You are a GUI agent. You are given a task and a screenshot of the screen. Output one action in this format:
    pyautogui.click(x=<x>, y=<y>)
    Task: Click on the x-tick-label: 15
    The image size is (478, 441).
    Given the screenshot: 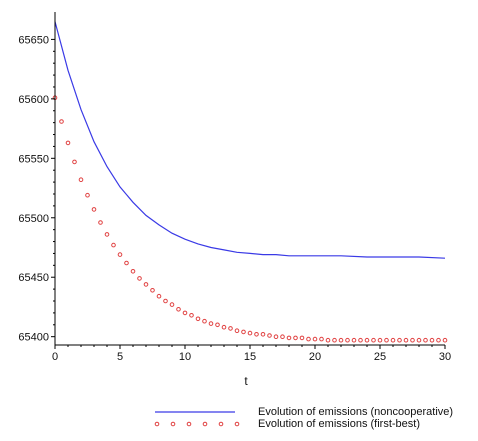 What is the action you would take?
    pyautogui.click(x=250, y=357)
    